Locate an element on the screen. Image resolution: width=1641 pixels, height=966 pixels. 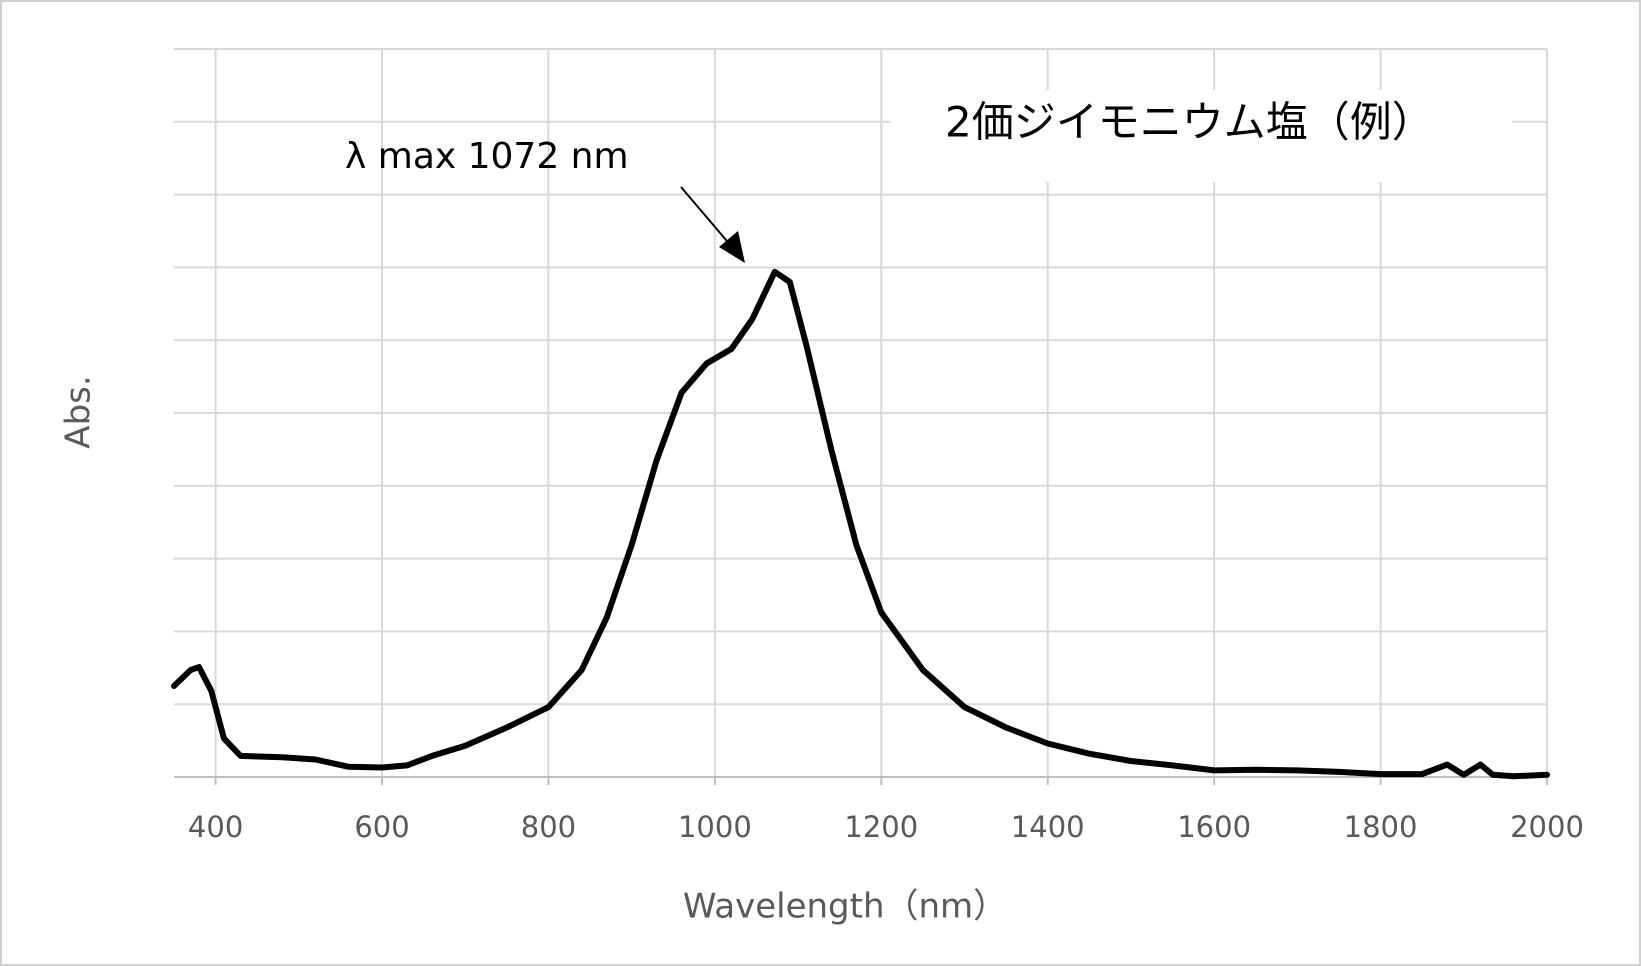
legend-box is located at coordinates (1201, 136).